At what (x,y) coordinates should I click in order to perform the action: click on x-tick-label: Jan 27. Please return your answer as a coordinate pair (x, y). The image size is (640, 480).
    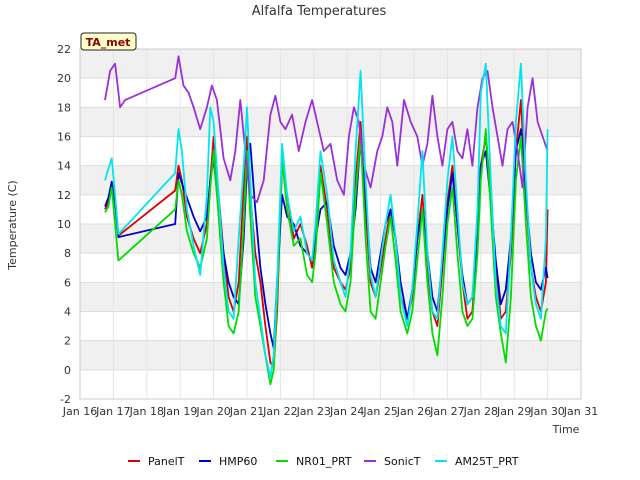
    Looking at the image, I should click on (446, 411).